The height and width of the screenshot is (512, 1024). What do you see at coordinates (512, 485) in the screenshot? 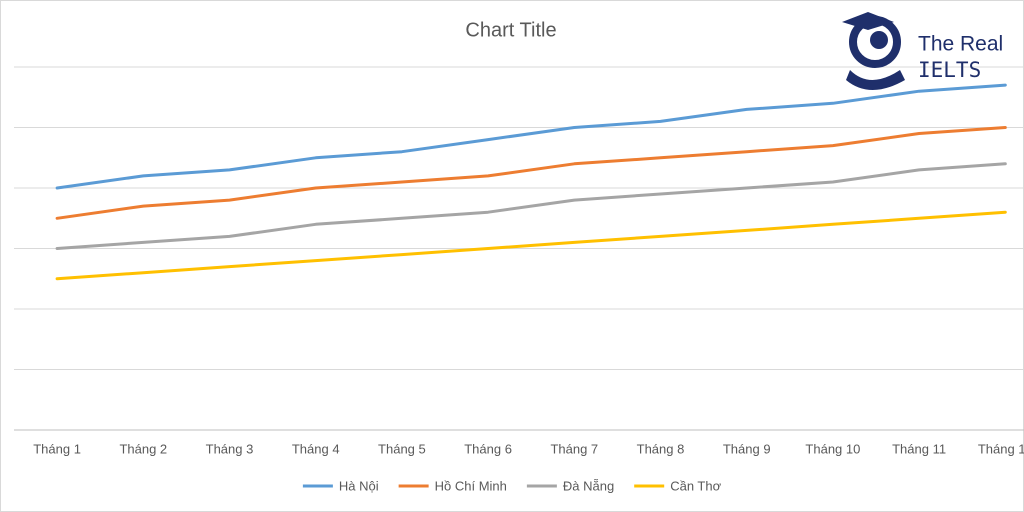
I see `legend: Hà Nội Hồ Chí Minh Đà Nẵng Cần Thơ` at bounding box center [512, 485].